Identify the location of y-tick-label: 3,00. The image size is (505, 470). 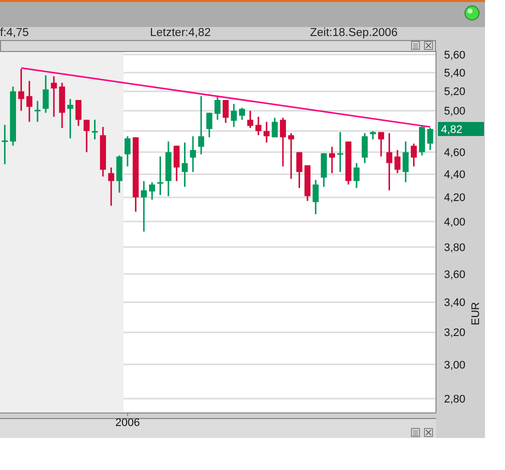
(455, 365).